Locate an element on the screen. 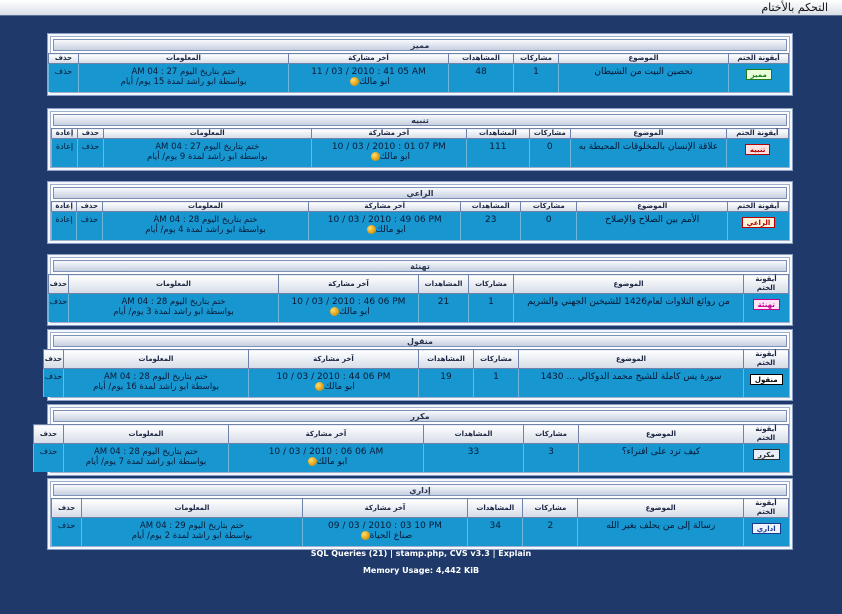  views-count: 33 is located at coordinates (473, 457).